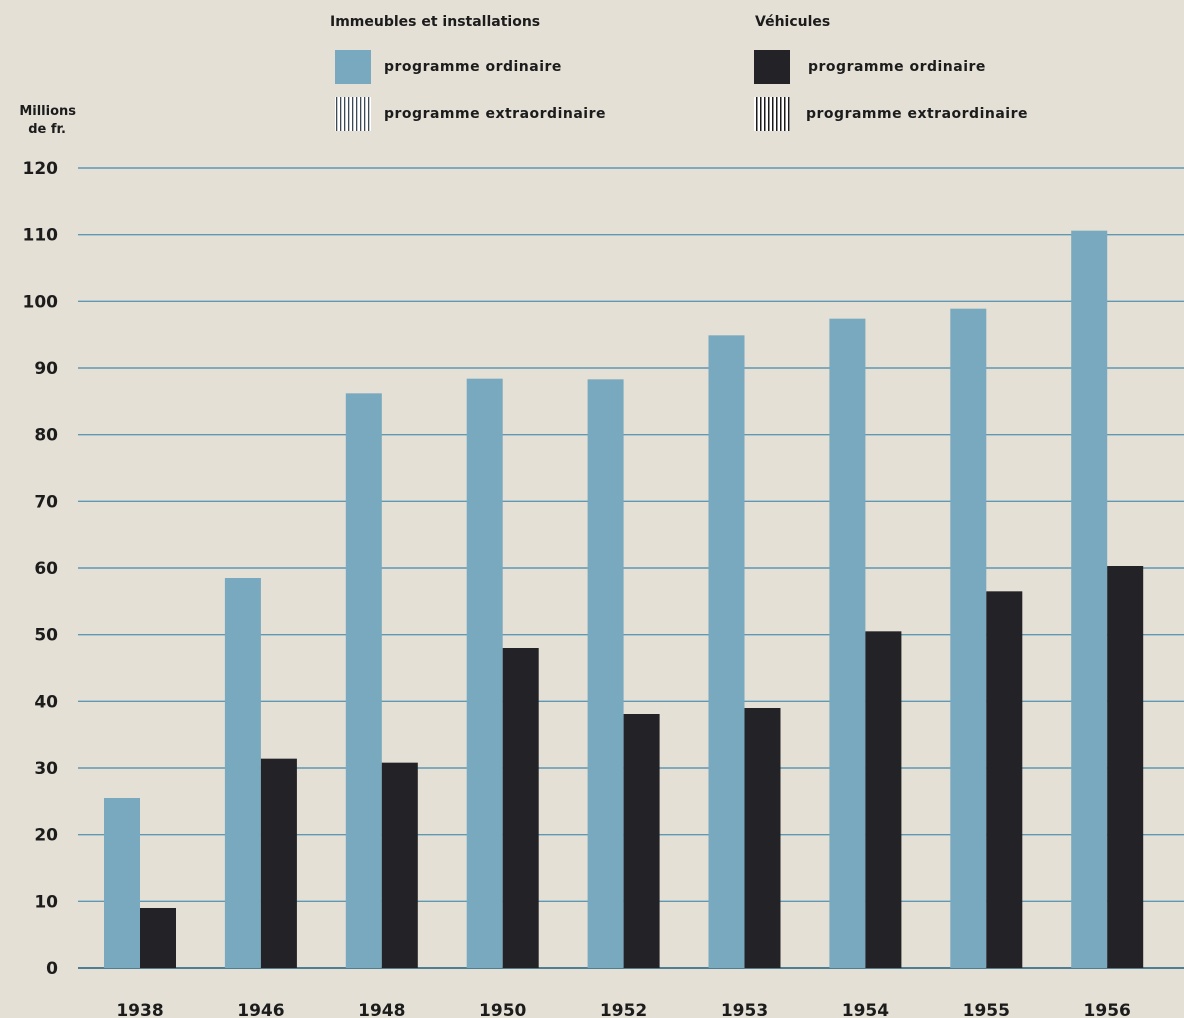  What do you see at coordinates (353, 67) in the screenshot?
I see `legend-swatch-immeubles-ordinaire` at bounding box center [353, 67].